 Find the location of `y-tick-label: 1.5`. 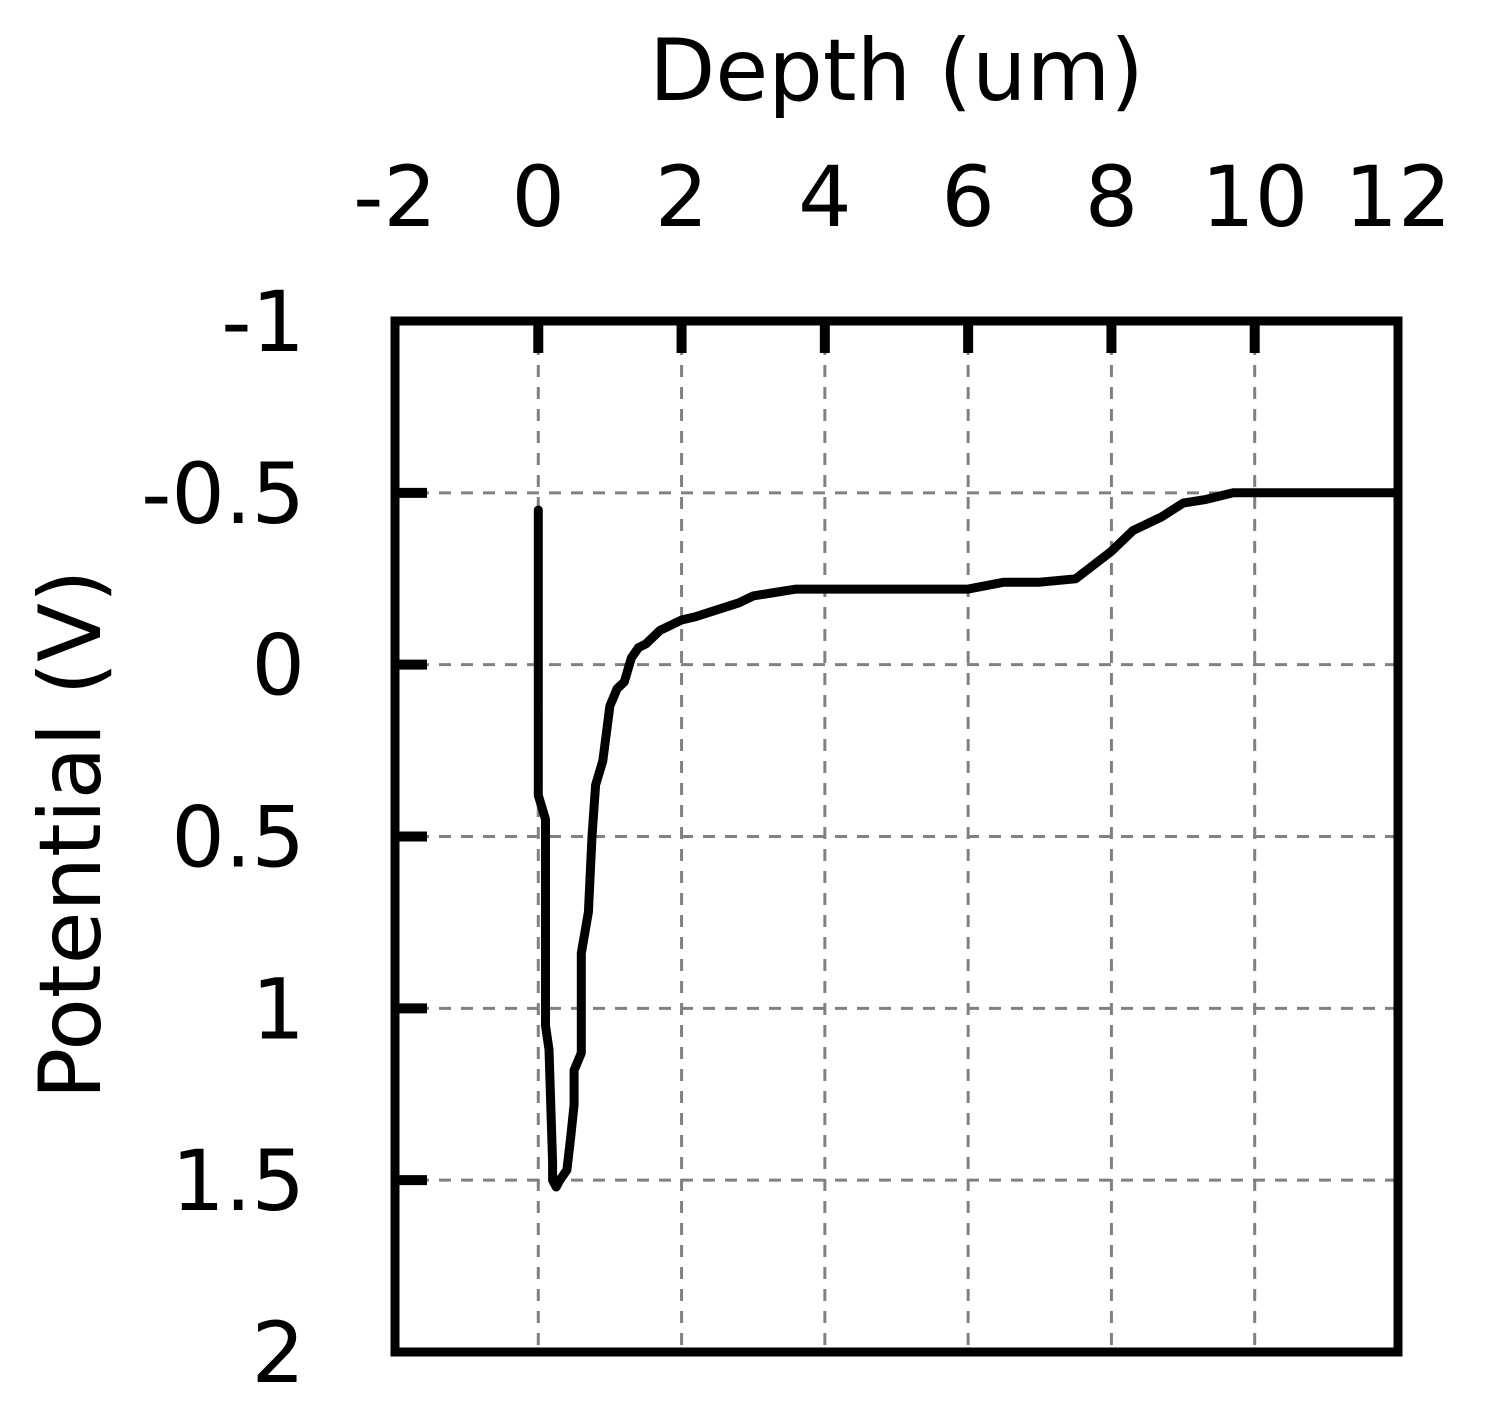

y-tick-label: 1.5 is located at coordinates (238, 1181).